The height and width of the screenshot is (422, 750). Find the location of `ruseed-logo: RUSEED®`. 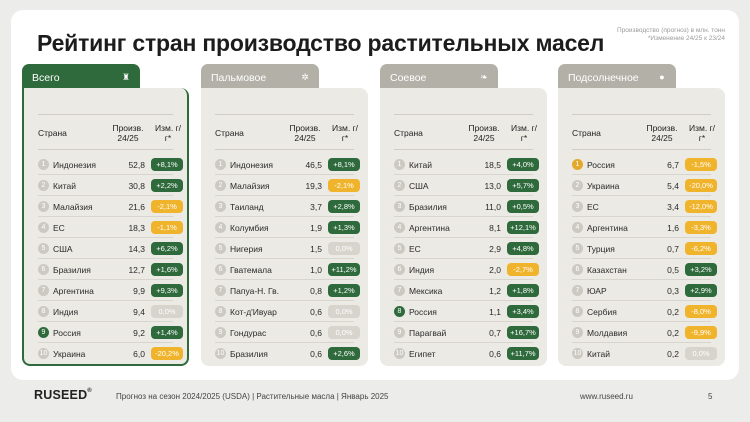

ruseed-logo: RUSEED® is located at coordinates (63, 395).